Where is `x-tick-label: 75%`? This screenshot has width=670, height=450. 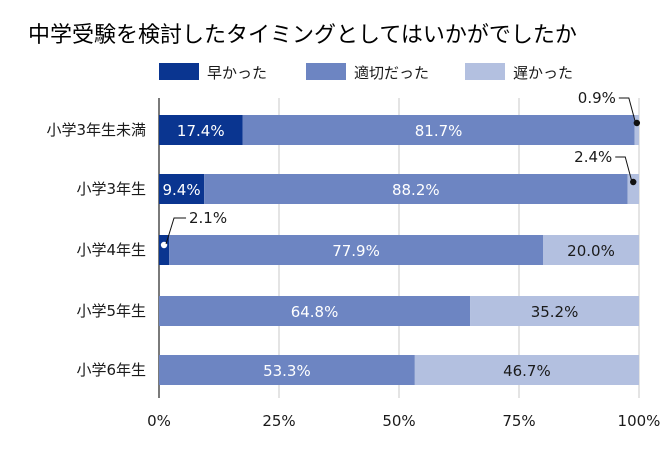
x-tick-label: 75% is located at coordinates (518, 421).